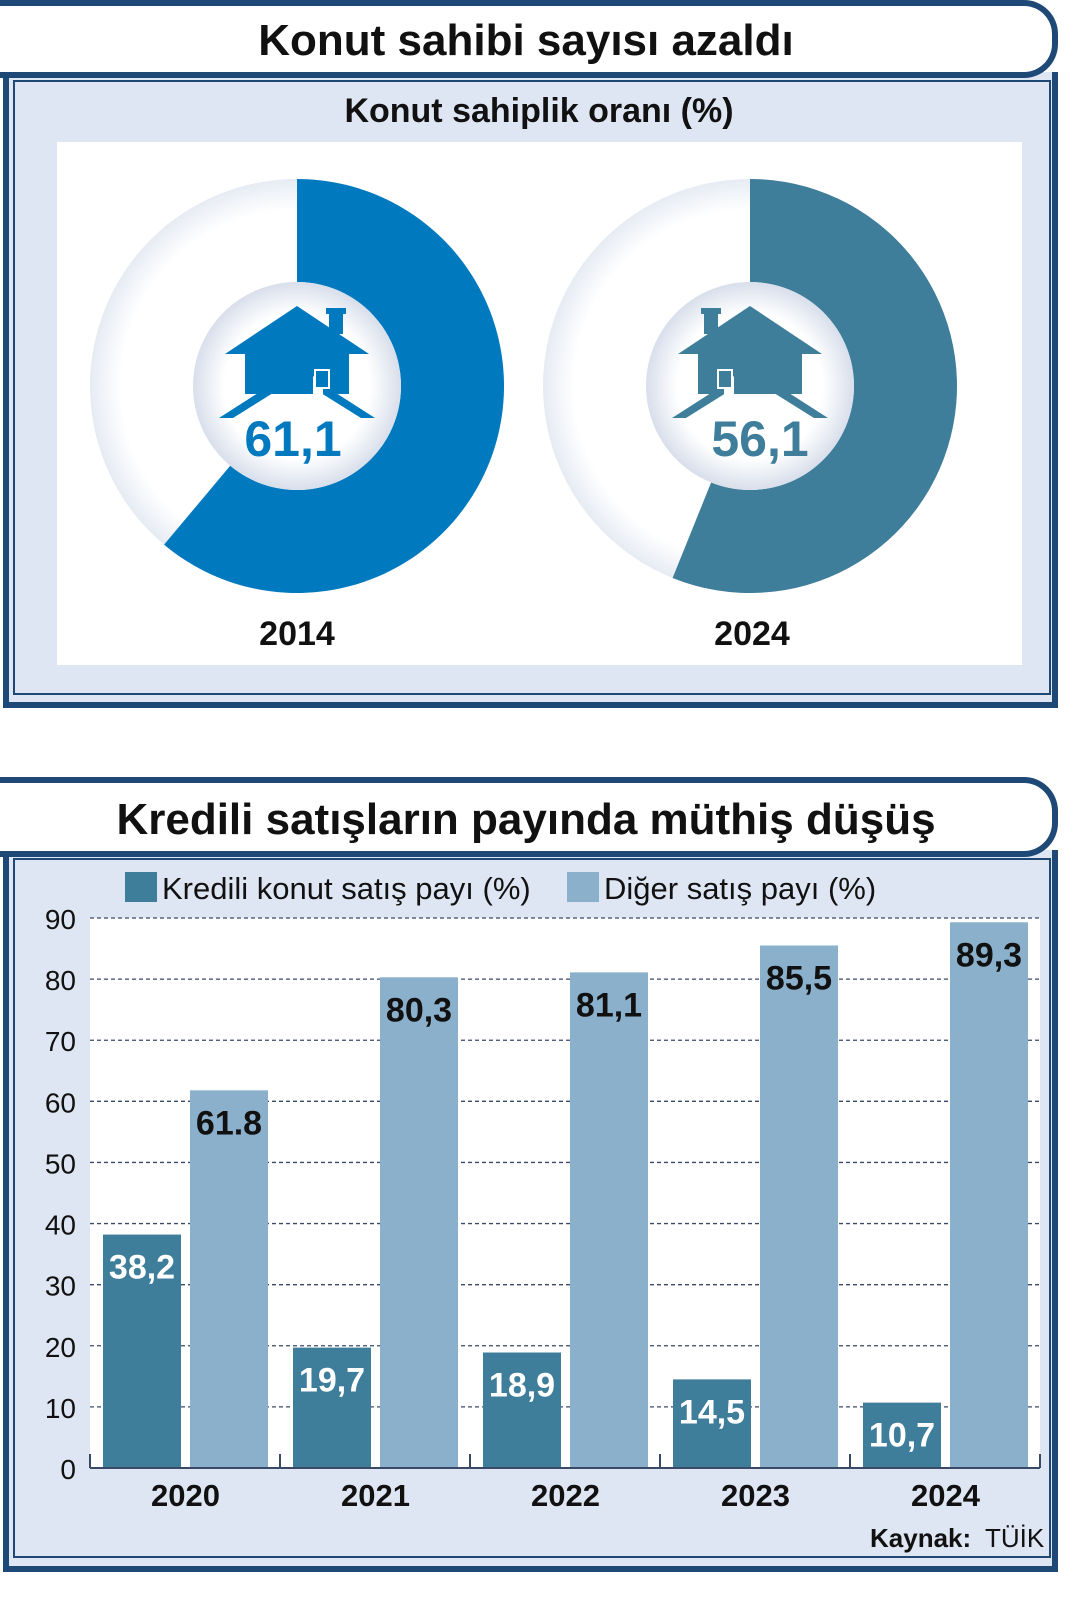 The width and height of the screenshot is (1078, 1597). I want to click on legend-swatch-diger, so click(583, 887).